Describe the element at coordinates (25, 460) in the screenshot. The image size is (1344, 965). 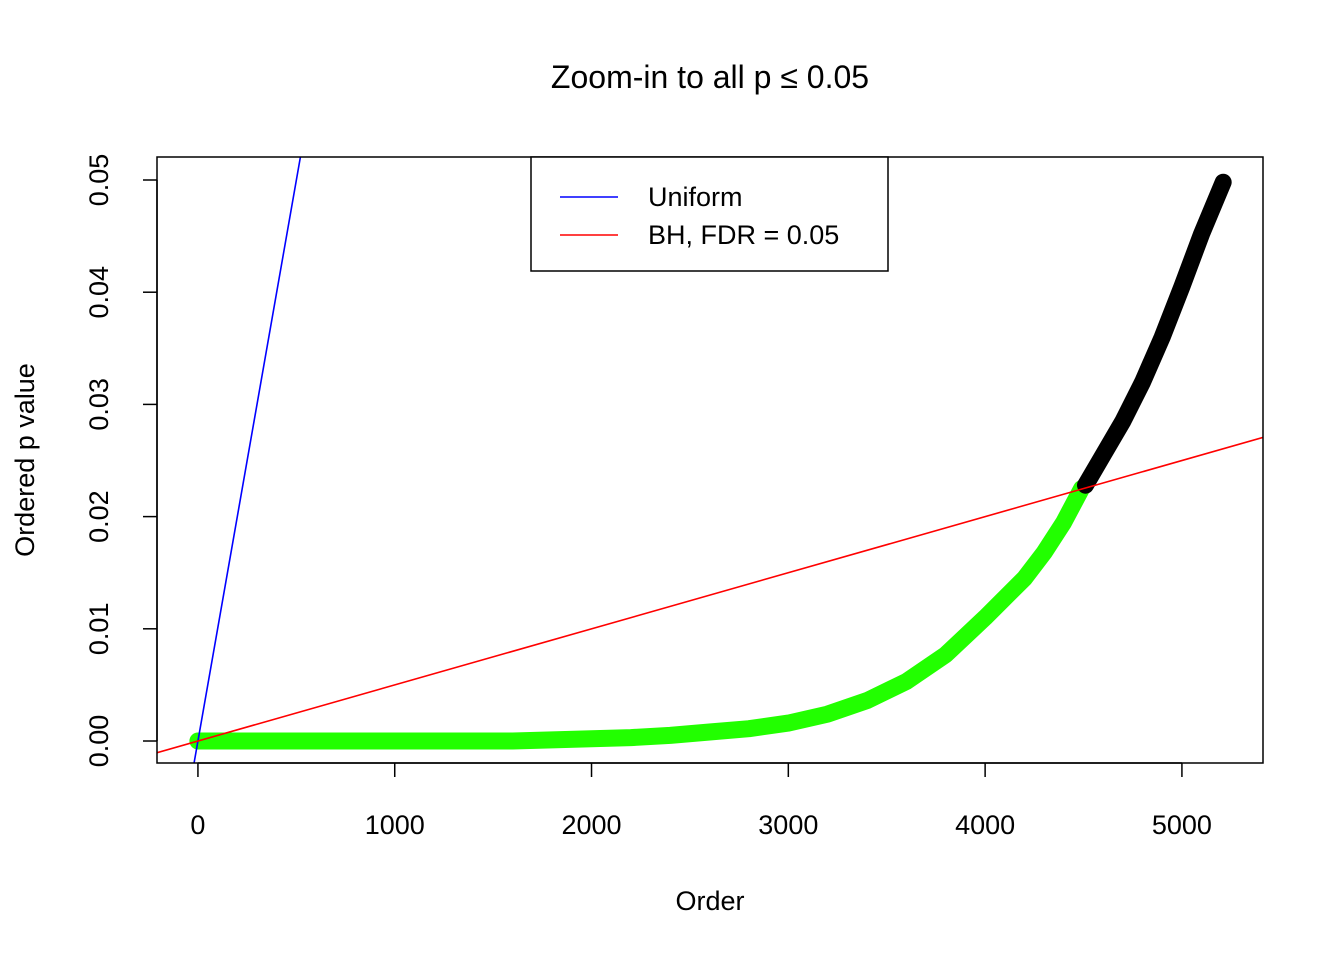
I see `y-axis-label: Ordered p value` at that location.